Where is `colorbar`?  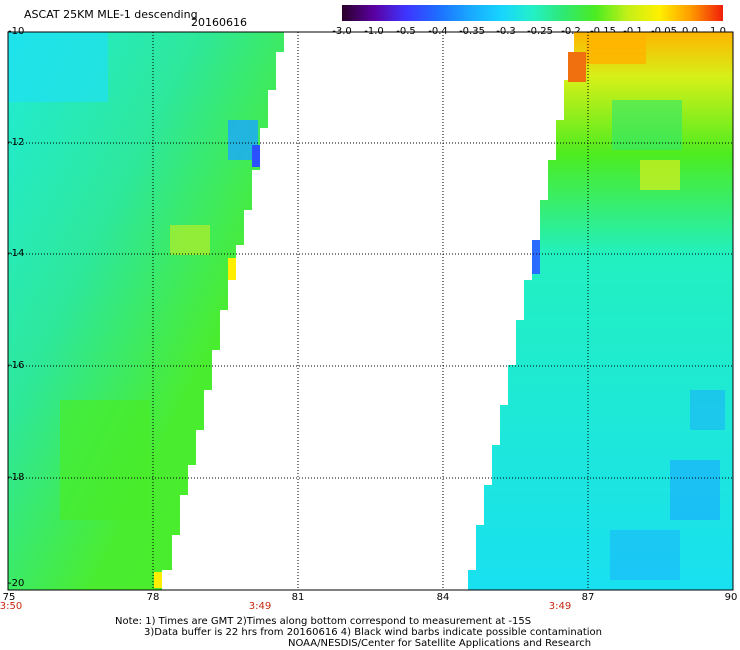 colorbar is located at coordinates (532, 13).